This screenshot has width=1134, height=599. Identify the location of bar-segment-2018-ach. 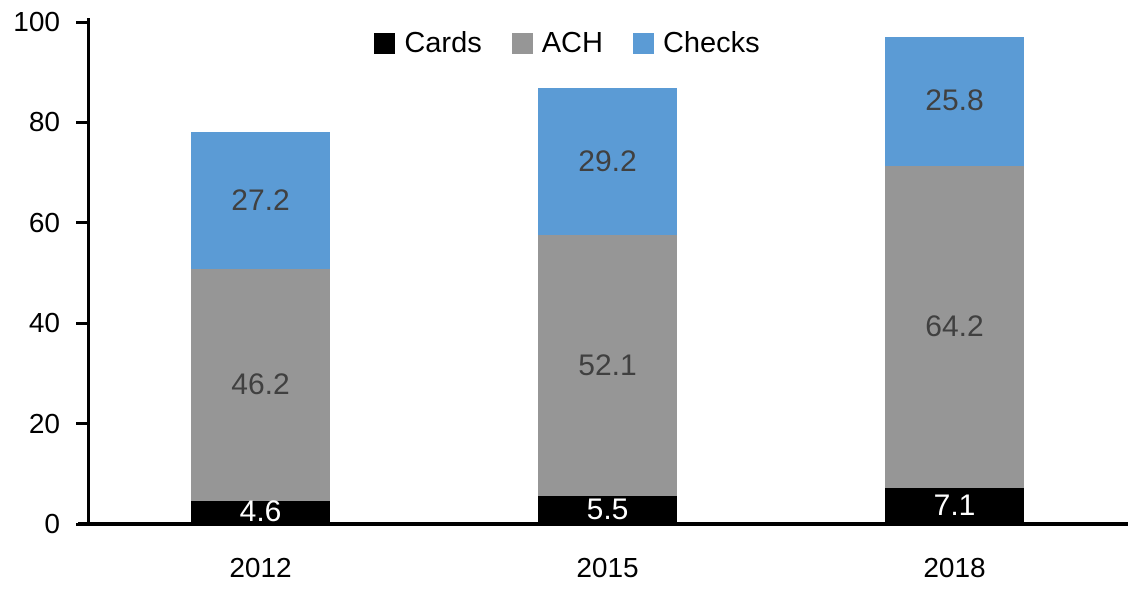
(954, 327).